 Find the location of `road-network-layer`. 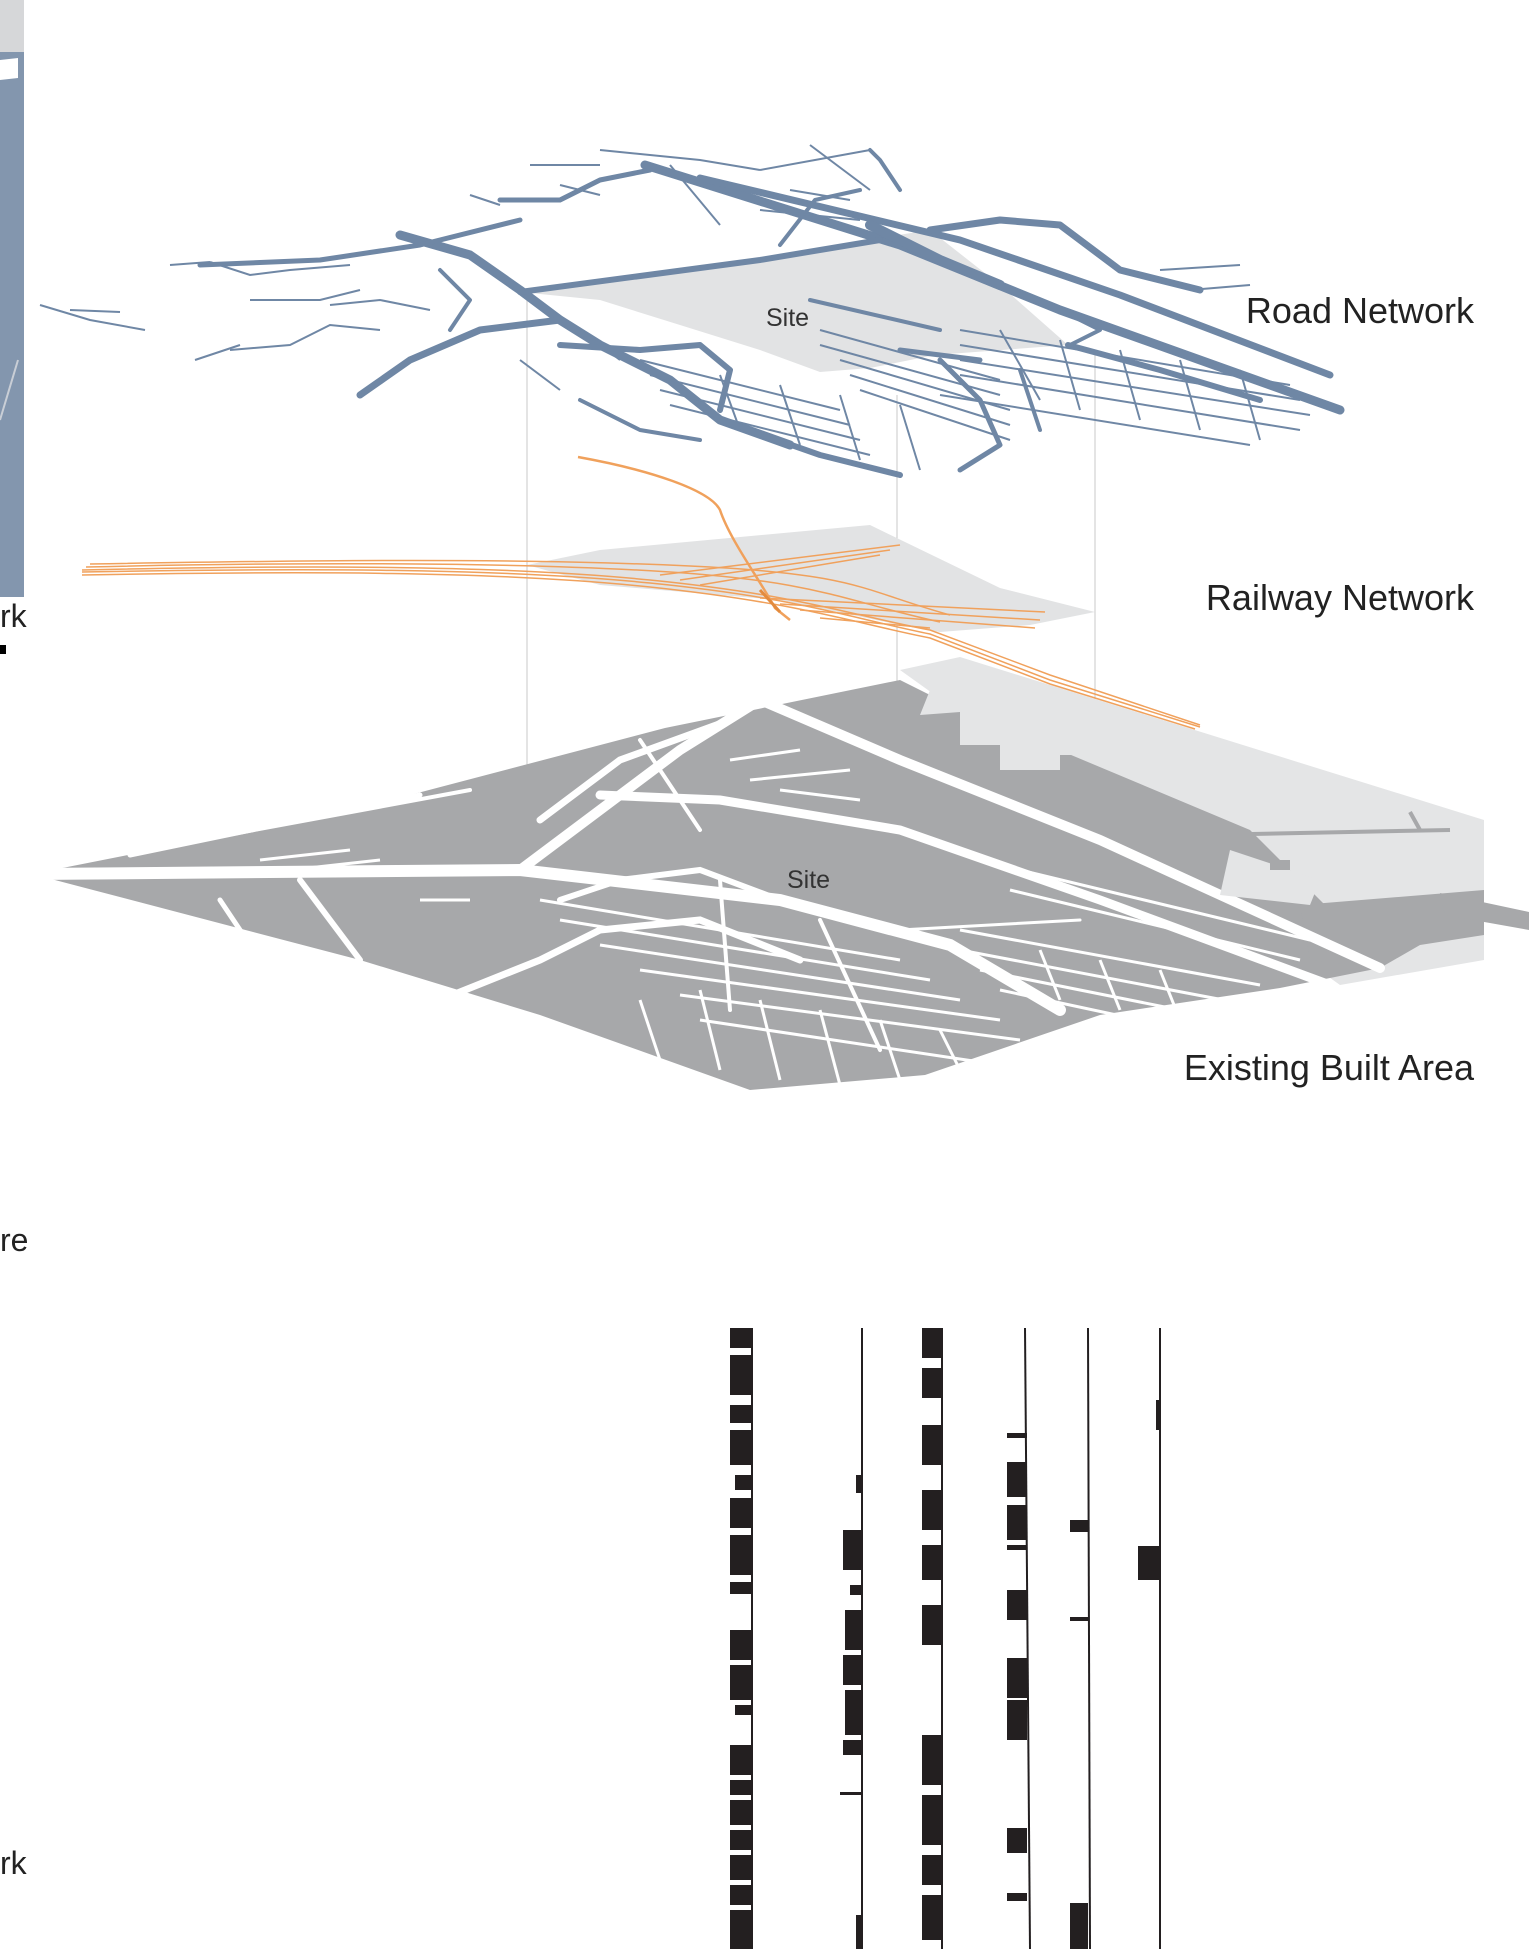

road-network-layer is located at coordinates (692, 311).